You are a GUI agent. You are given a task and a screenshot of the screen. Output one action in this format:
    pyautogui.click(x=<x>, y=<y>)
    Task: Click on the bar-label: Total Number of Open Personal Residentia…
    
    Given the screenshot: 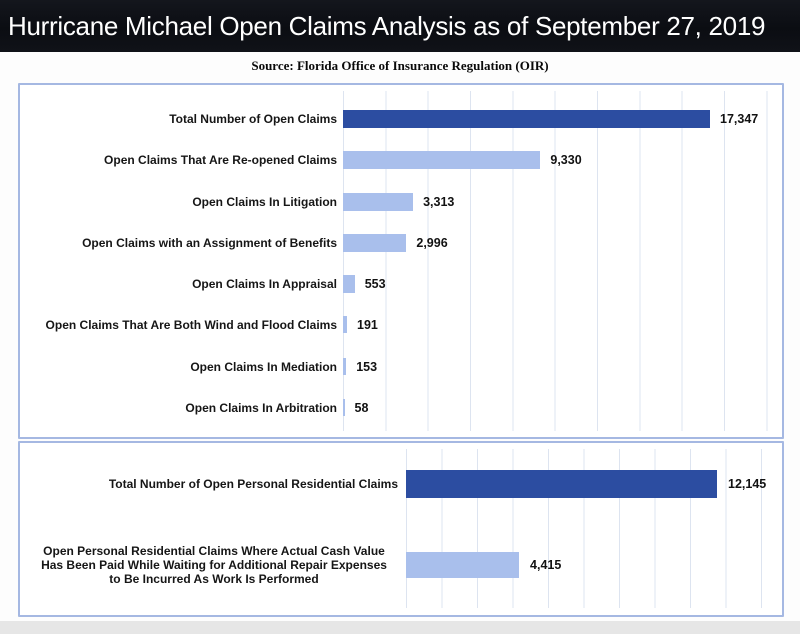 What is the action you would take?
    pyautogui.click(x=253, y=484)
    